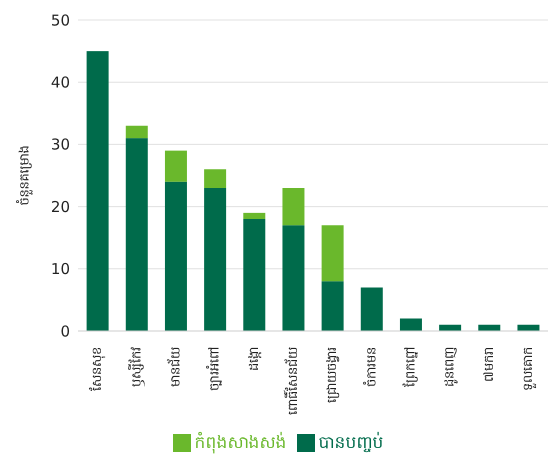  Describe the element at coordinates (332, 375) in the screenshot. I see `x-tick-label: ជ្រោយចង្វារ` at that location.